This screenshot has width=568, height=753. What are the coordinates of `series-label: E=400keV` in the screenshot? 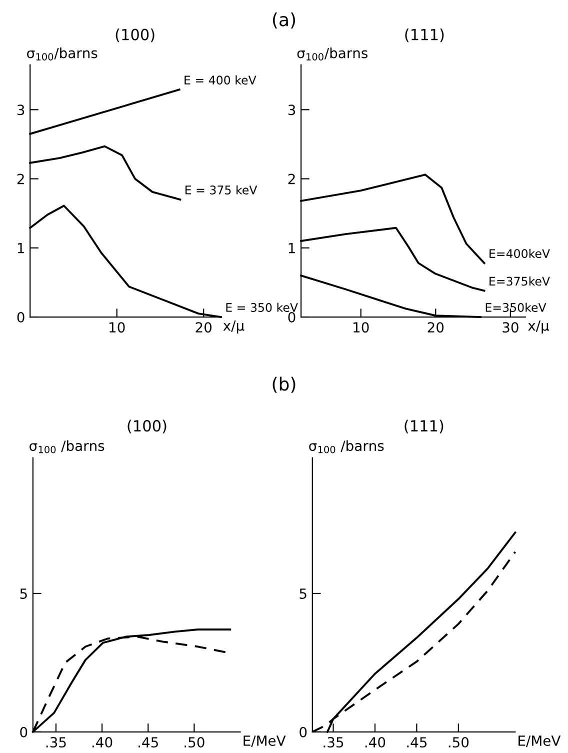 It's located at (520, 253).